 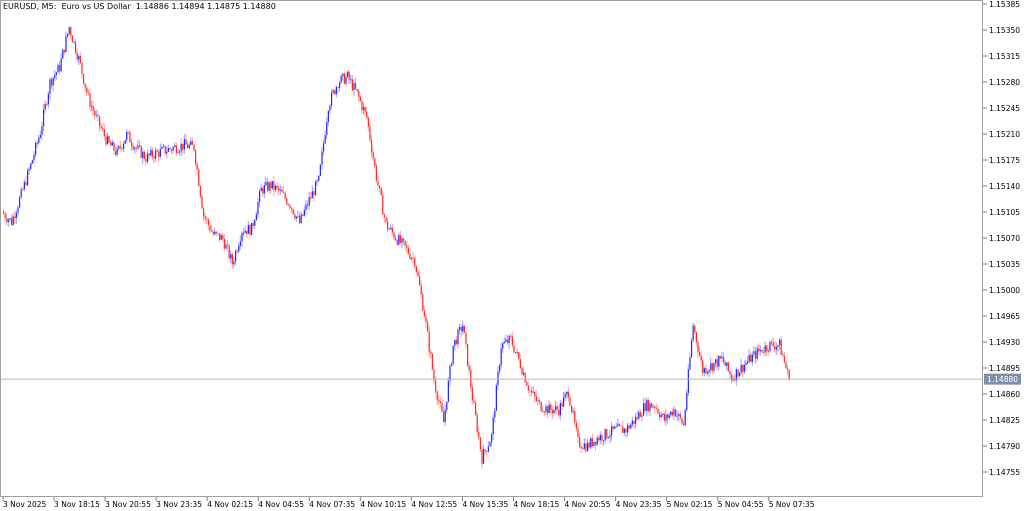 I want to click on time-tick-label: 3 Nov 23:35, so click(x=179, y=504).